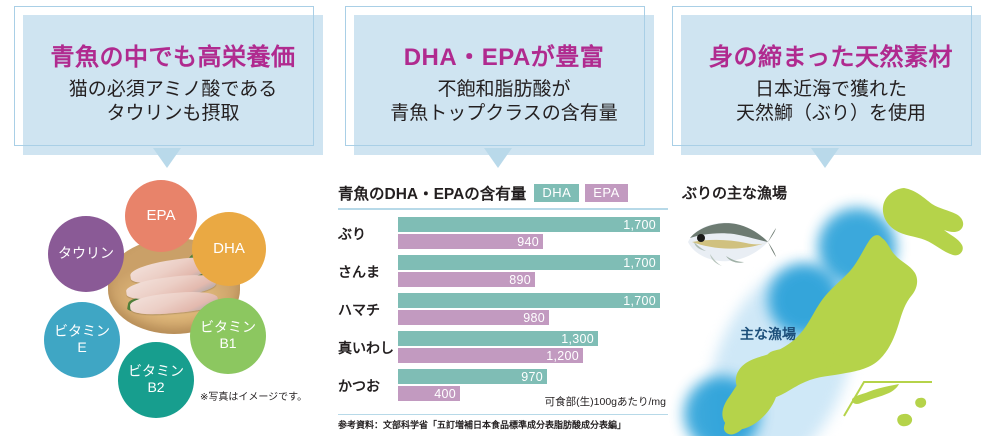  What do you see at coordinates (228, 343) in the screenshot?
I see `nutrient-label-sub: B1` at bounding box center [228, 343].